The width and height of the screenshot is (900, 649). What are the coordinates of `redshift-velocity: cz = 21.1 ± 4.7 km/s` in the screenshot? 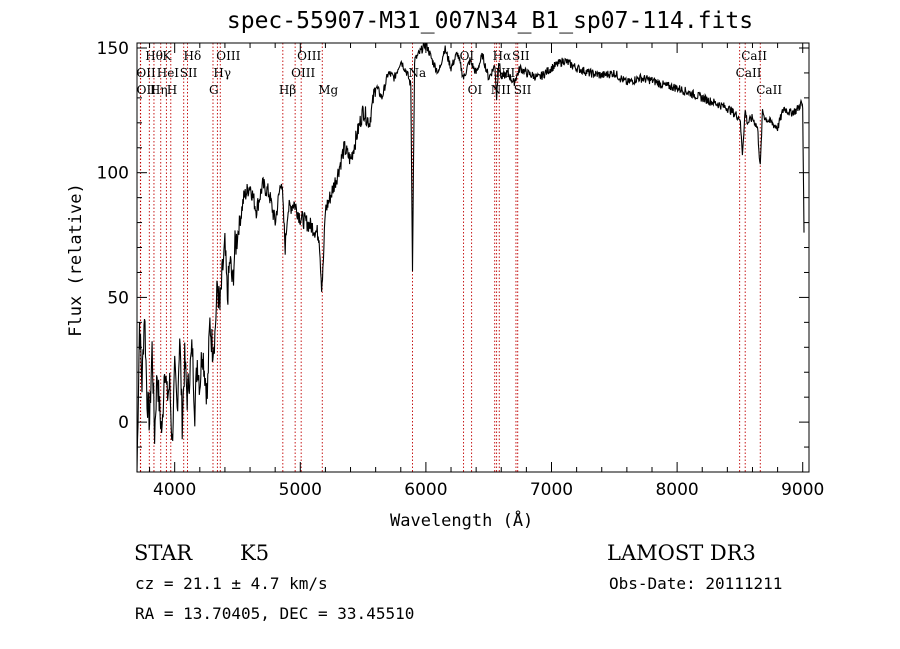 It's located at (231, 583).